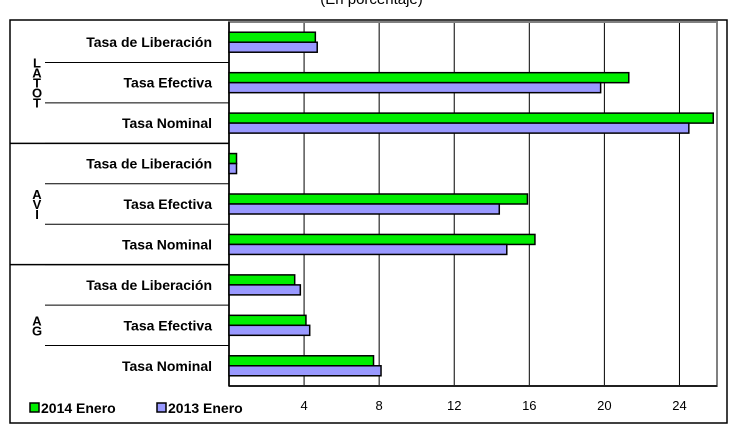 The height and width of the screenshot is (426, 743). Describe the element at coordinates (679, 405) in the screenshot. I see `x-tick-label: 24` at that location.